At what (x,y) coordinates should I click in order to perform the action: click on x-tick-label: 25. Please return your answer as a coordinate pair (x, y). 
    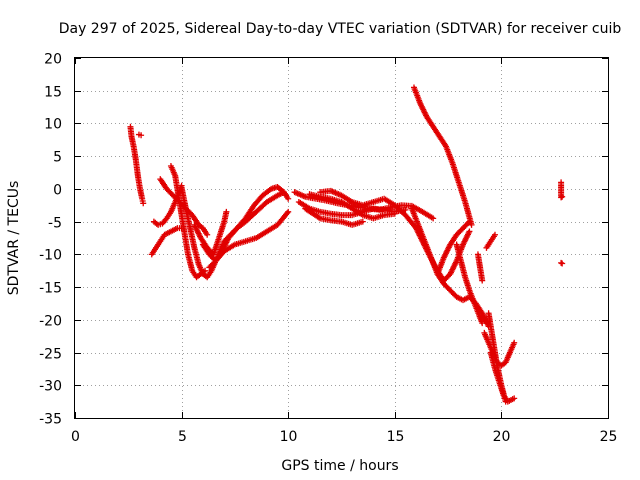
    Looking at the image, I should click on (609, 437).